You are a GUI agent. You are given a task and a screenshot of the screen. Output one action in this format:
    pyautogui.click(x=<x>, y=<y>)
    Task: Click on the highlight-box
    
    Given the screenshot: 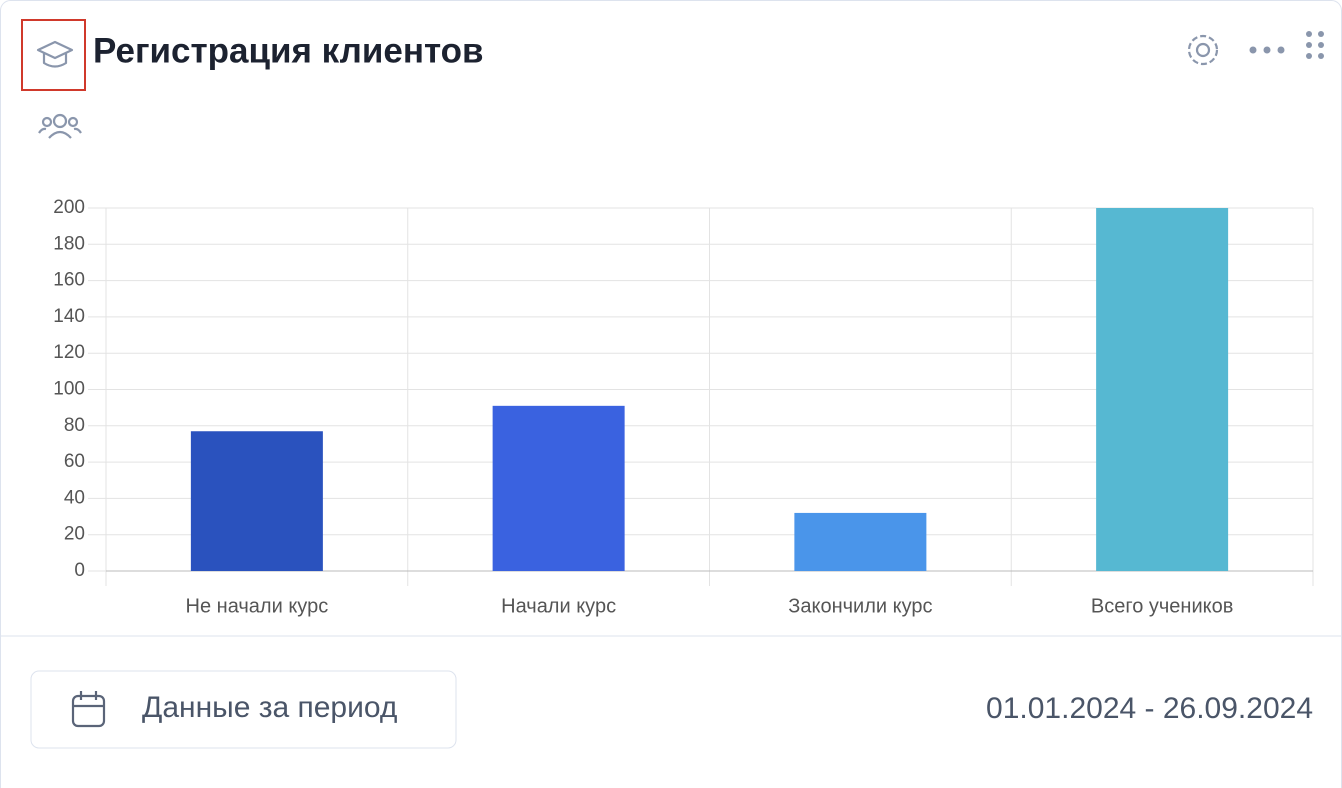 What is the action you would take?
    pyautogui.click(x=53, y=55)
    